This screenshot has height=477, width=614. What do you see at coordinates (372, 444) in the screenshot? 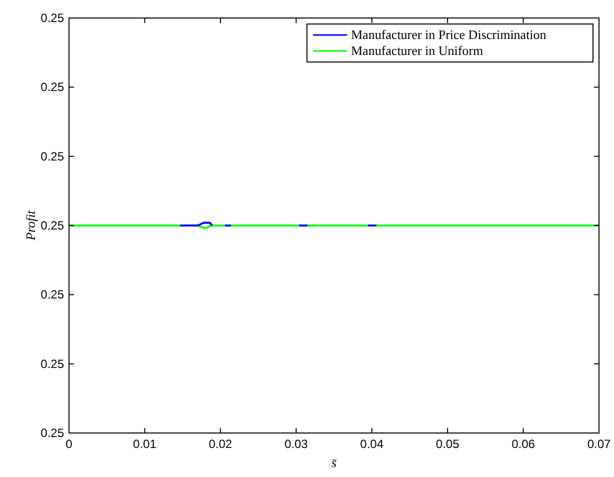
I see `x-tick-label: 0.04` at bounding box center [372, 444].